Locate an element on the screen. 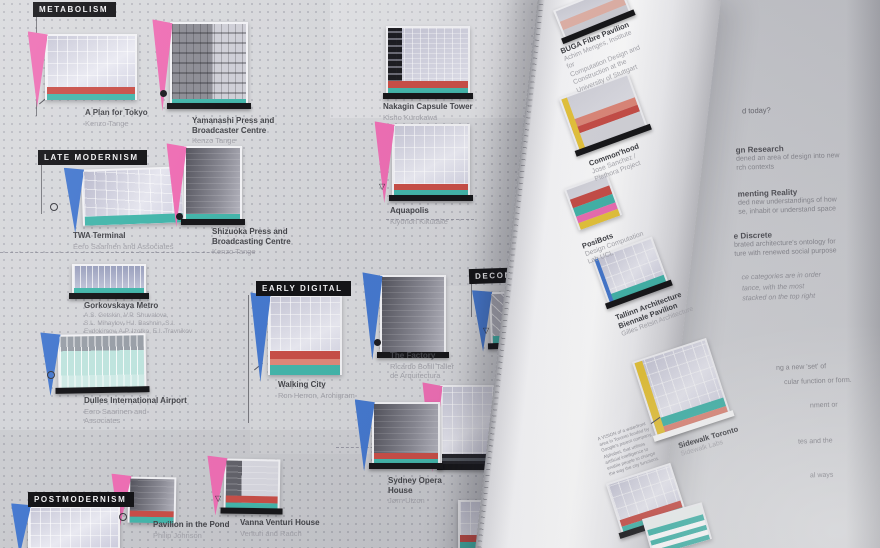  item-label: Aquapolis Kiyonori Kikutake is located at coordinates (445, 216).